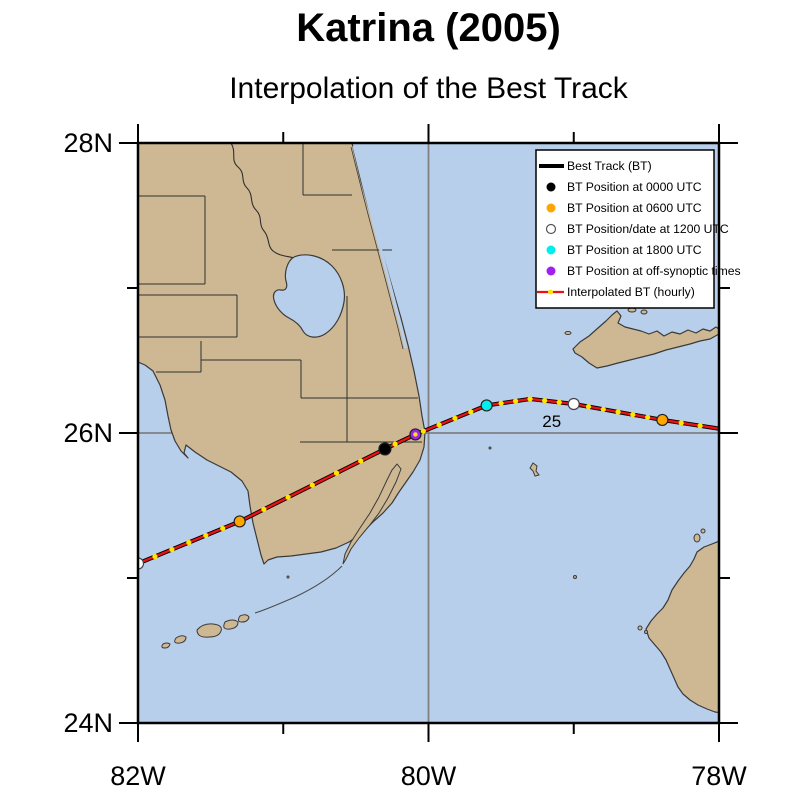 Image resolution: width=800 pixels, height=800 pixels. What do you see at coordinates (634, 187) in the screenshot?
I see `legend-label: BT Position at 0000 UTC` at bounding box center [634, 187].